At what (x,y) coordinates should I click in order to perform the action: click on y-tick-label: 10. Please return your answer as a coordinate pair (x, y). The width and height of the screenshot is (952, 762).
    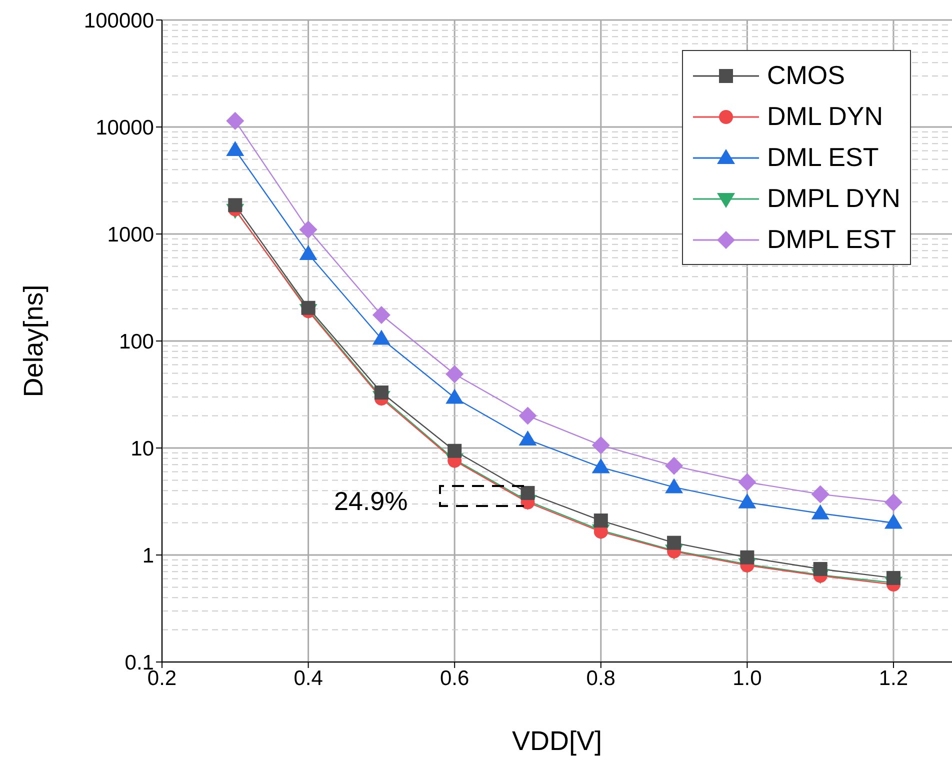
    Looking at the image, I should click on (142, 448).